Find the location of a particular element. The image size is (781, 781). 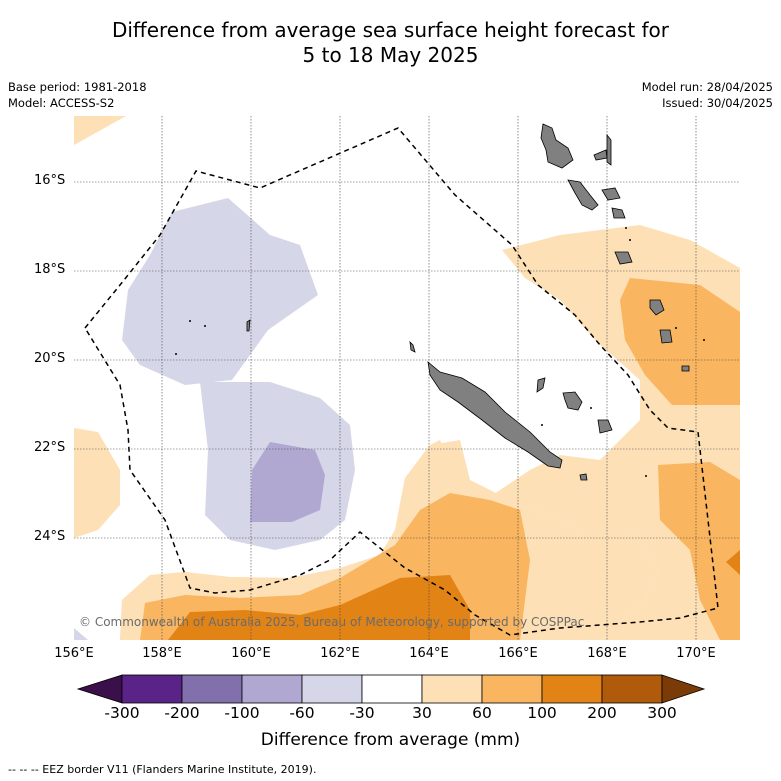

contour-30-60-topleft is located at coordinates (100, 130).